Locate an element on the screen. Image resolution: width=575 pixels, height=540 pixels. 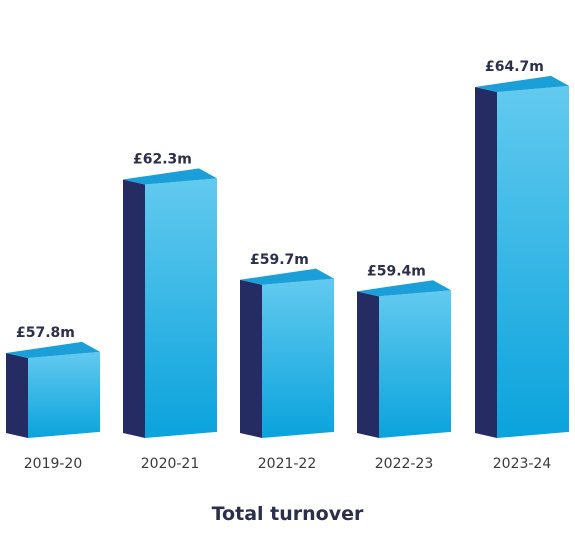
chart-title: Total turnover is located at coordinates (287, 514).